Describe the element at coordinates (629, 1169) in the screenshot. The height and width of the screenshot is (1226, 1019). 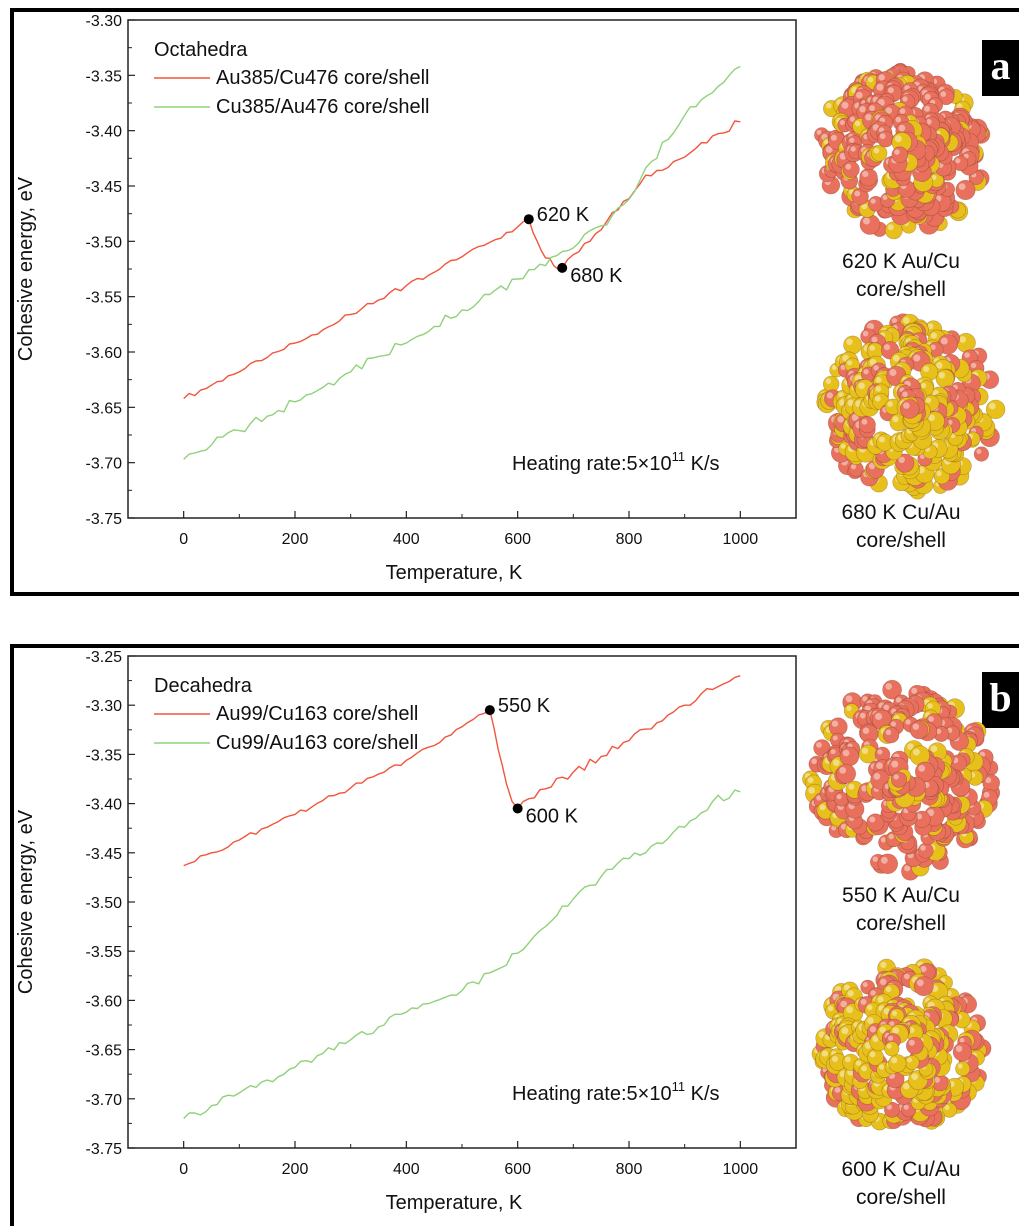
I see `x-tick-label: 800` at that location.